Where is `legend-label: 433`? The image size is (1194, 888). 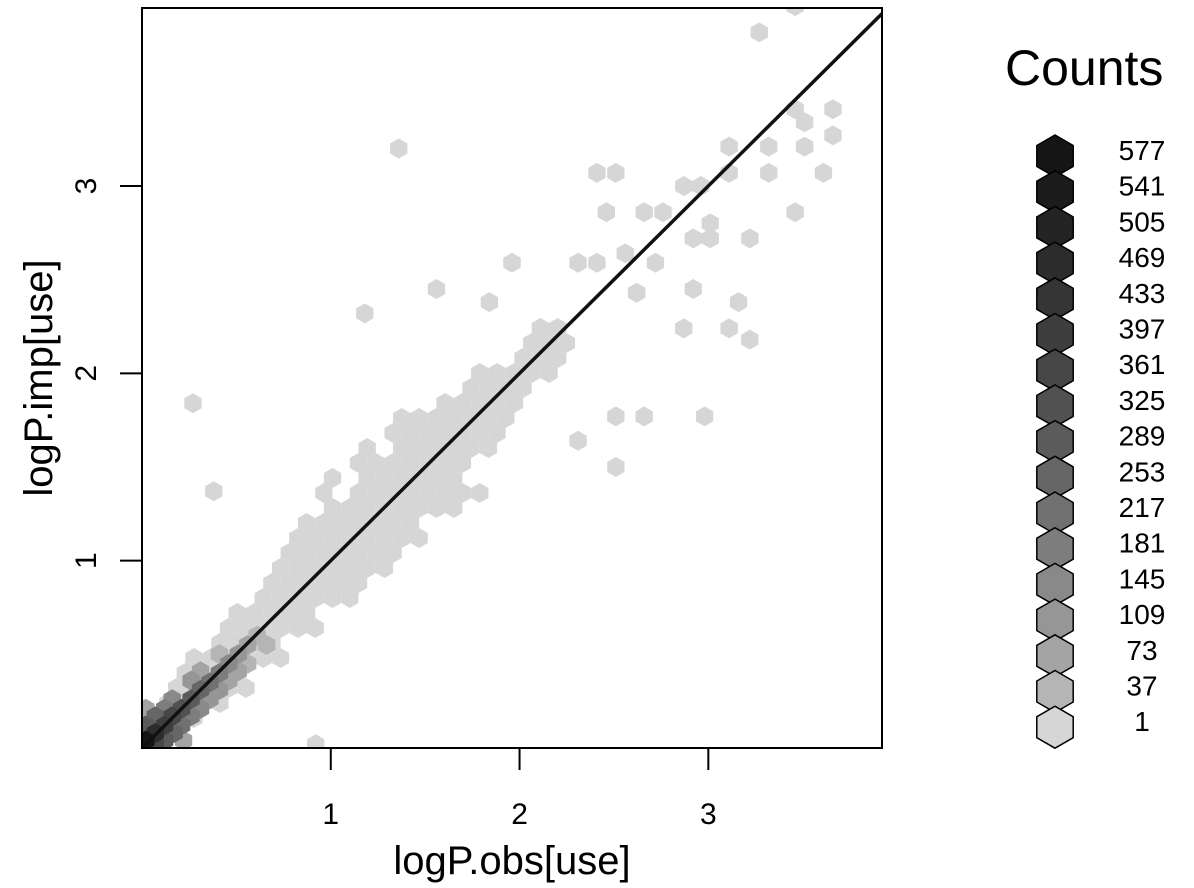
legend-label: 433 is located at coordinates (1142, 293).